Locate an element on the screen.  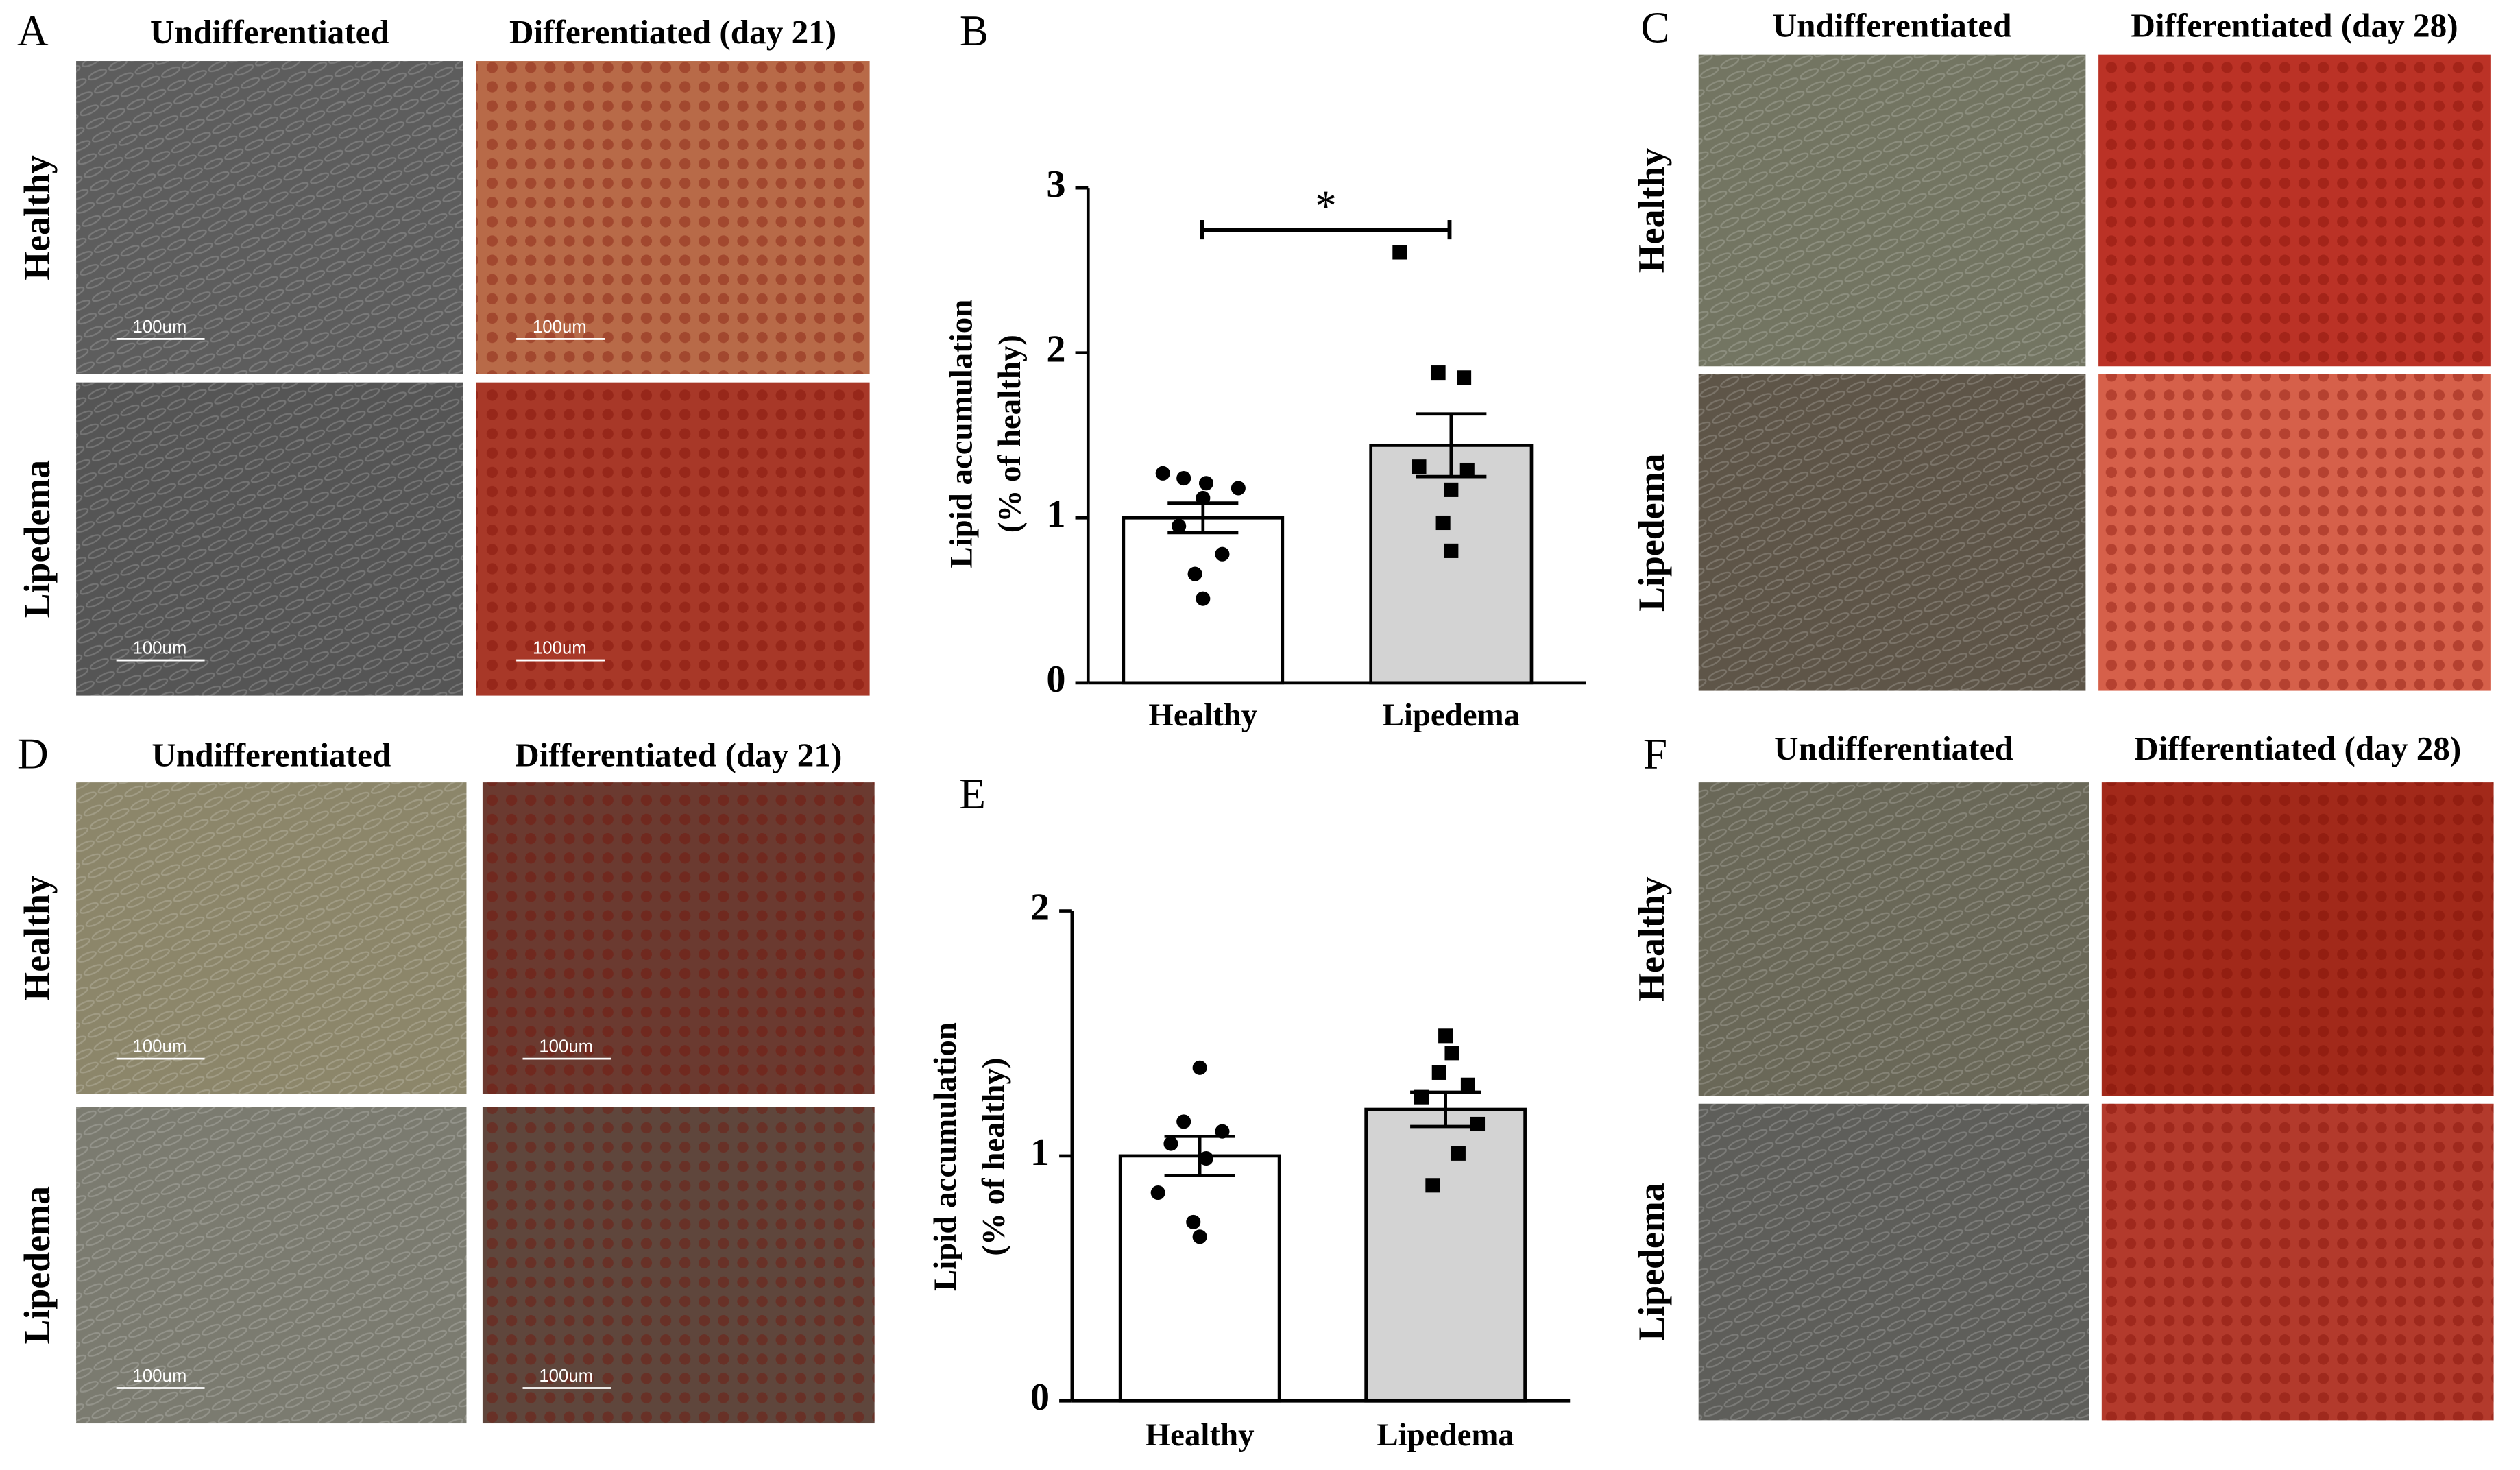
panel-label: B is located at coordinates (974, 31).